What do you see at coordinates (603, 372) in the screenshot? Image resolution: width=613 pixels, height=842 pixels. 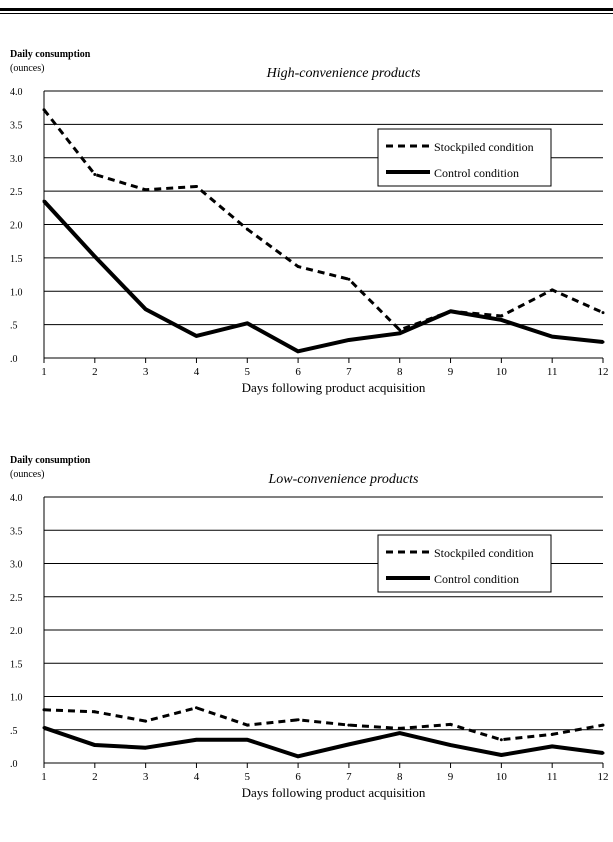 I see `chart1-x-tick-label: 12` at bounding box center [603, 372].